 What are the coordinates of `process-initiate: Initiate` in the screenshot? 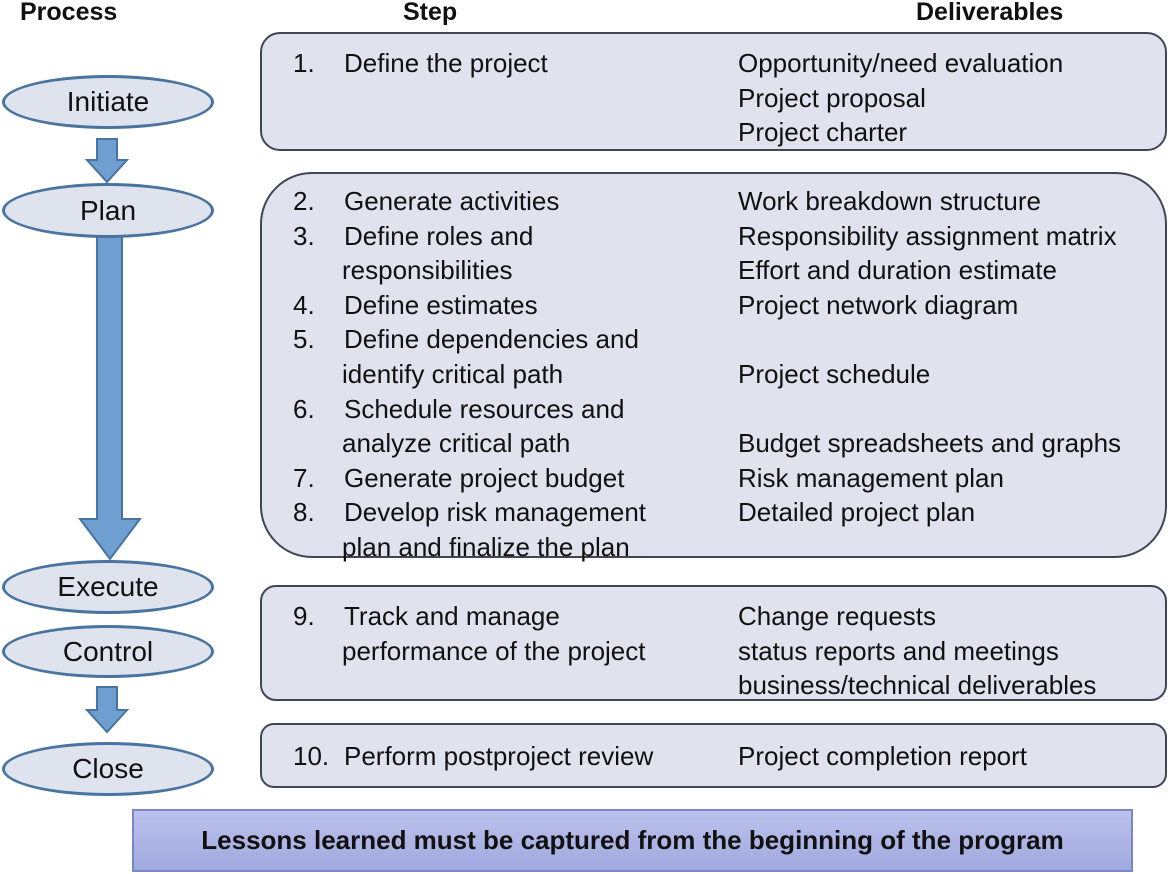 It's located at (108, 102).